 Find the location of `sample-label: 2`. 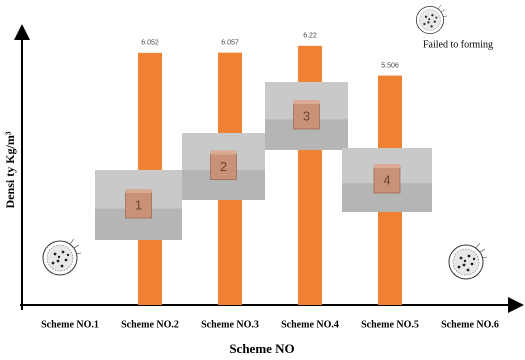

sample-label: 2 is located at coordinates (223, 166).